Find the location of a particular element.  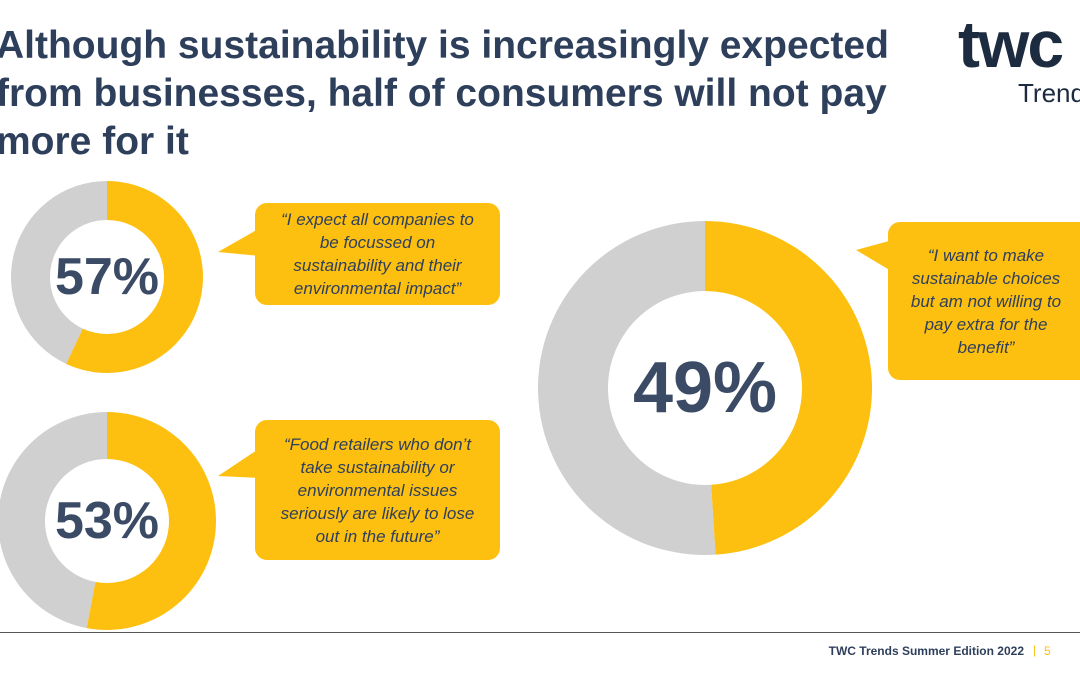

value-label: 53% is located at coordinates (107, 521).